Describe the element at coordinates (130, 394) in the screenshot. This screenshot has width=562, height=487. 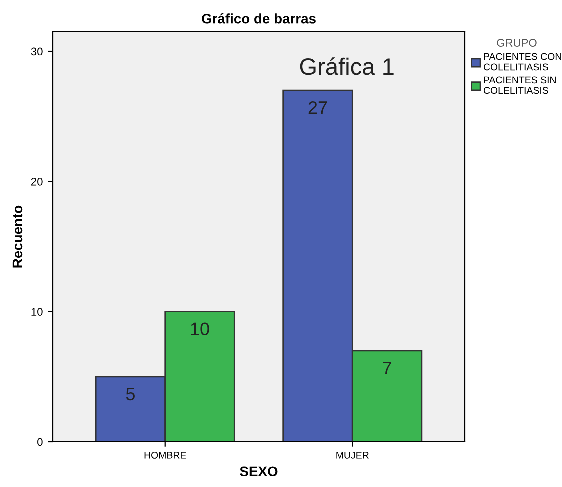
I see `data-label: 5` at that location.